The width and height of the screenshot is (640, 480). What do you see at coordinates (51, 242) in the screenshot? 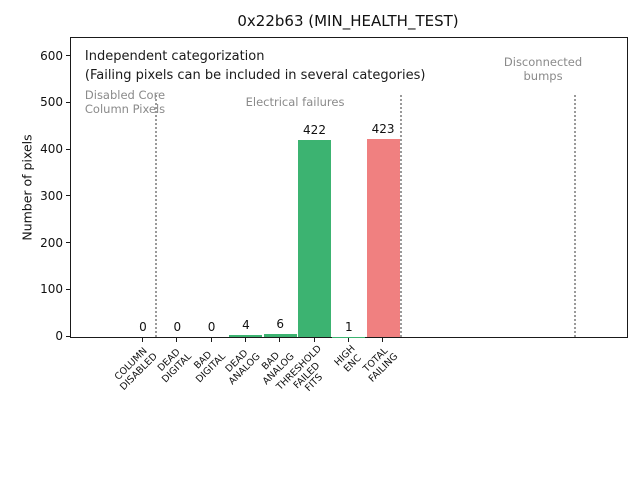
I see `y-tick-label: 200` at bounding box center [51, 242].